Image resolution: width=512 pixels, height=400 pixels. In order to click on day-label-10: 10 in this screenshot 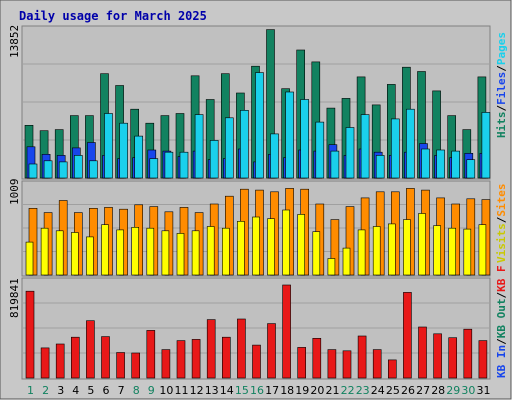, I will do `click(166, 390)`.